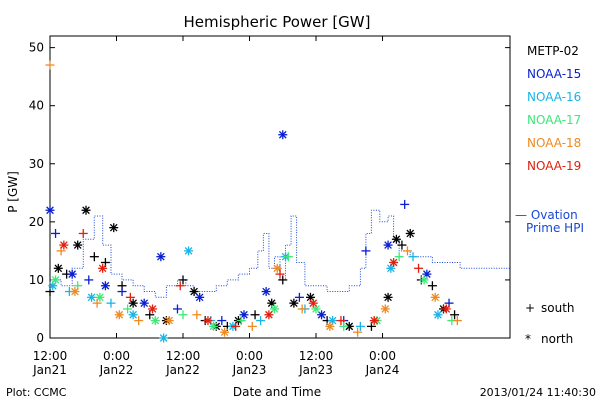 This screenshot has width=600, height=400. Describe the element at coordinates (36, 106) in the screenshot. I see `y-tick-label: 40` at that location.